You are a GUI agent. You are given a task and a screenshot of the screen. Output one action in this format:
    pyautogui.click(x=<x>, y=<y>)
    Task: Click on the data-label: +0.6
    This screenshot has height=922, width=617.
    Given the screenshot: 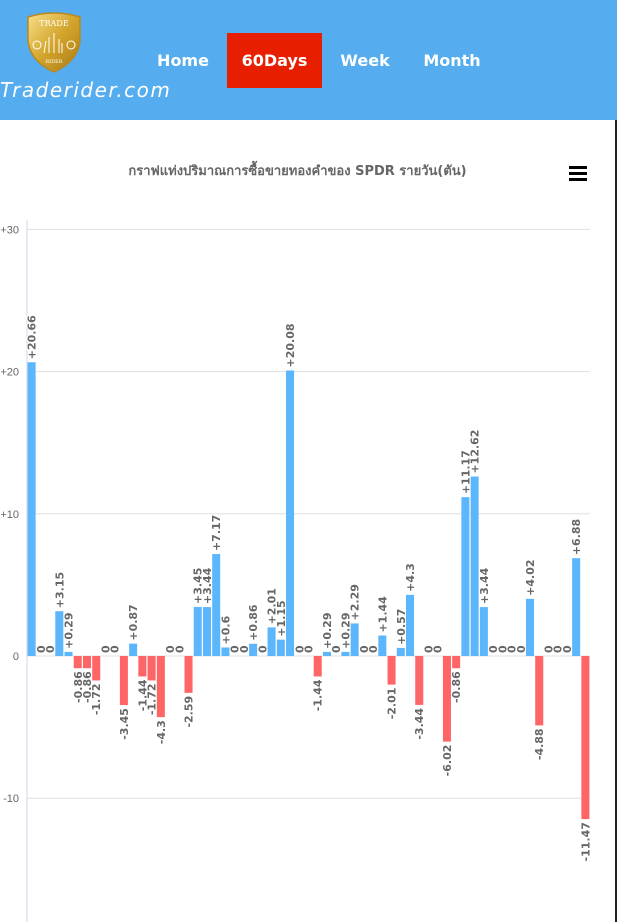 What is the action you would take?
    pyautogui.click(x=225, y=629)
    